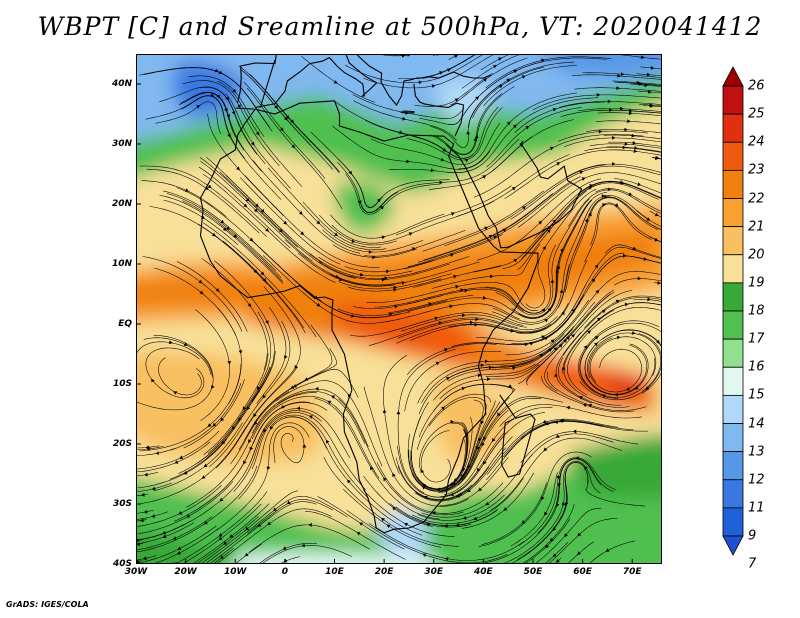 Image resolution: width=800 pixels, height=618 pixels. What do you see at coordinates (756, 255) in the screenshot?
I see `colorbar-label: 20` at bounding box center [756, 255].